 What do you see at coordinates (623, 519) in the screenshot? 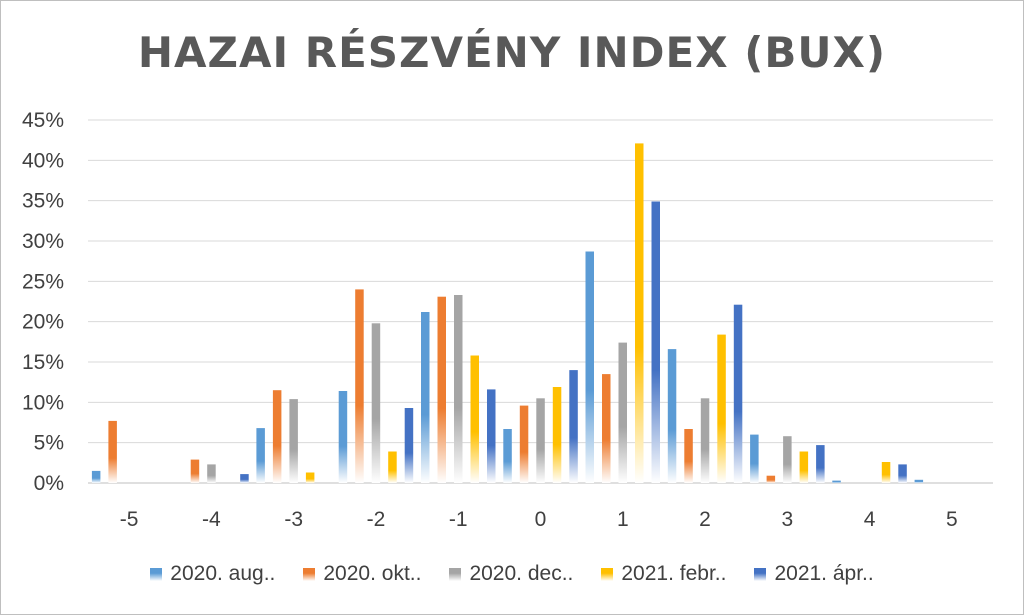
I see `x-tick-label: 1` at bounding box center [623, 519].